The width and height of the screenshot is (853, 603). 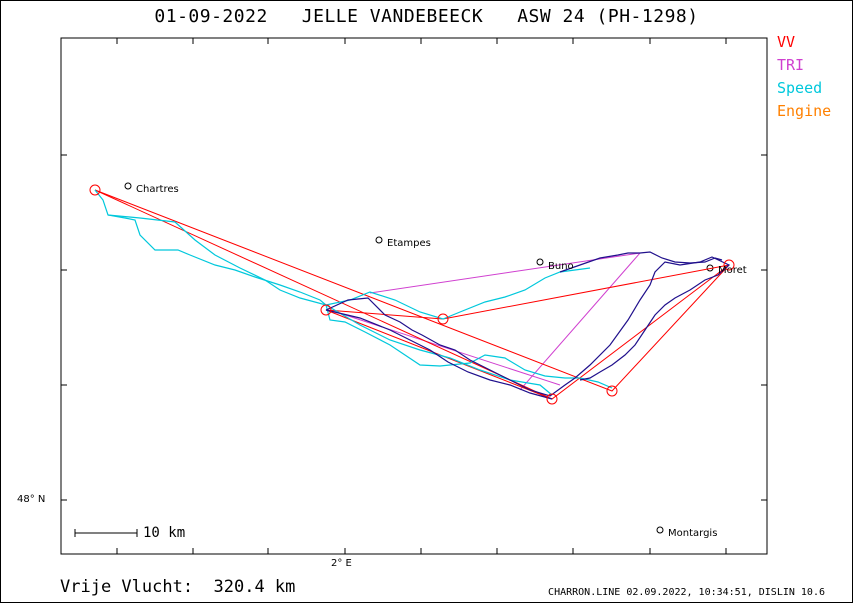 I want to click on city-moret: Moret, so click(x=732, y=270).